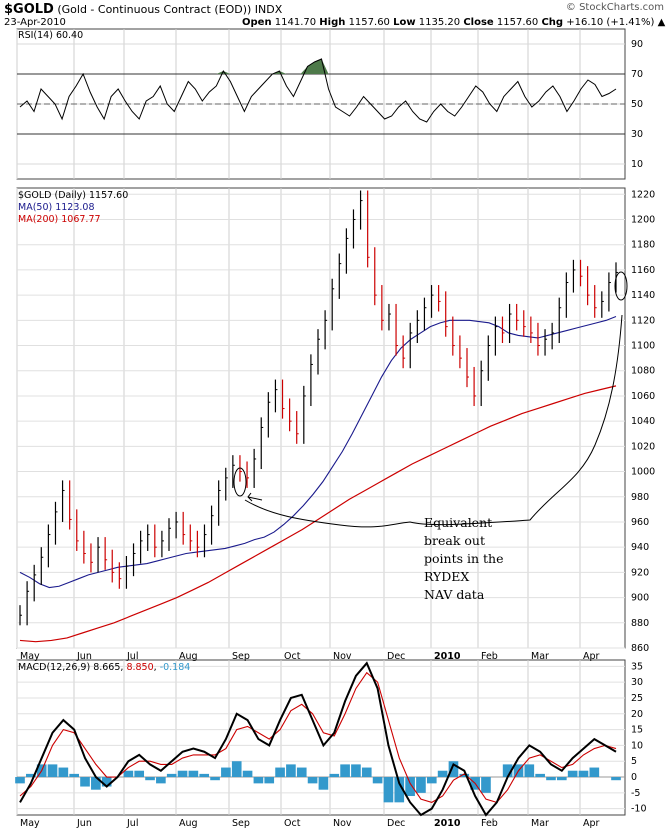 This screenshot has height=838, width=670. Describe the element at coordinates (51, 35) in the screenshot. I see `rsi-title: RSI(14) 60.40` at that location.